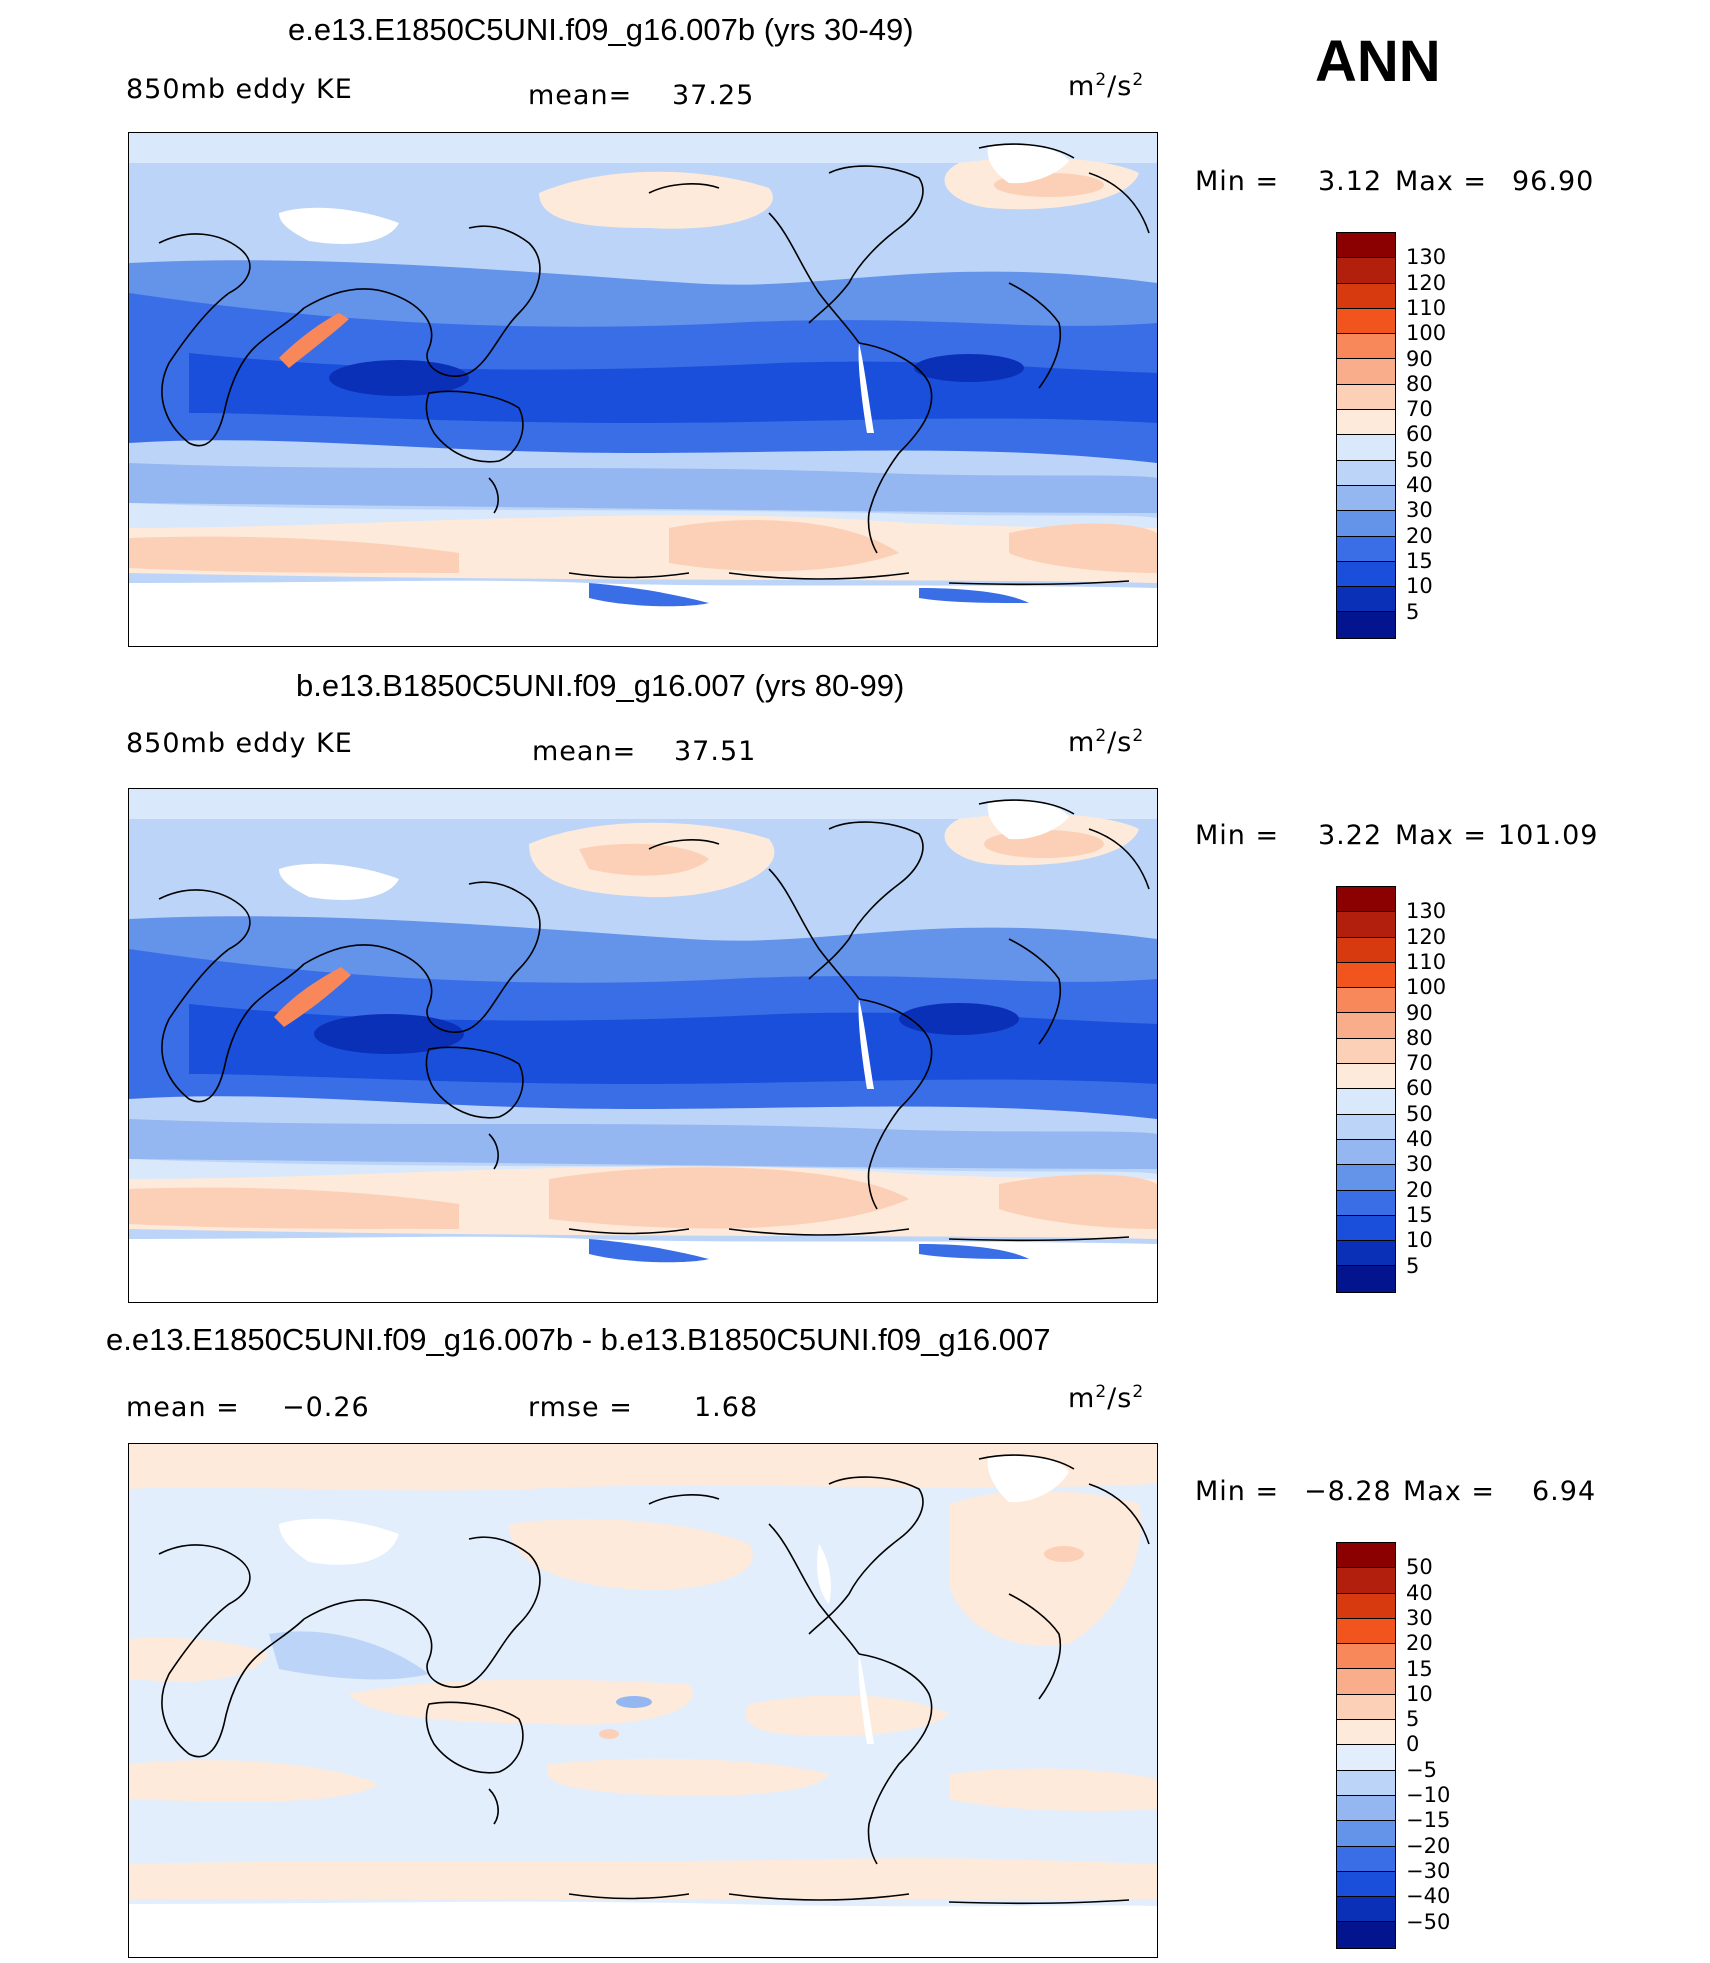  I want to click on colorbar-tick-label: 5, so click(1413, 1719).